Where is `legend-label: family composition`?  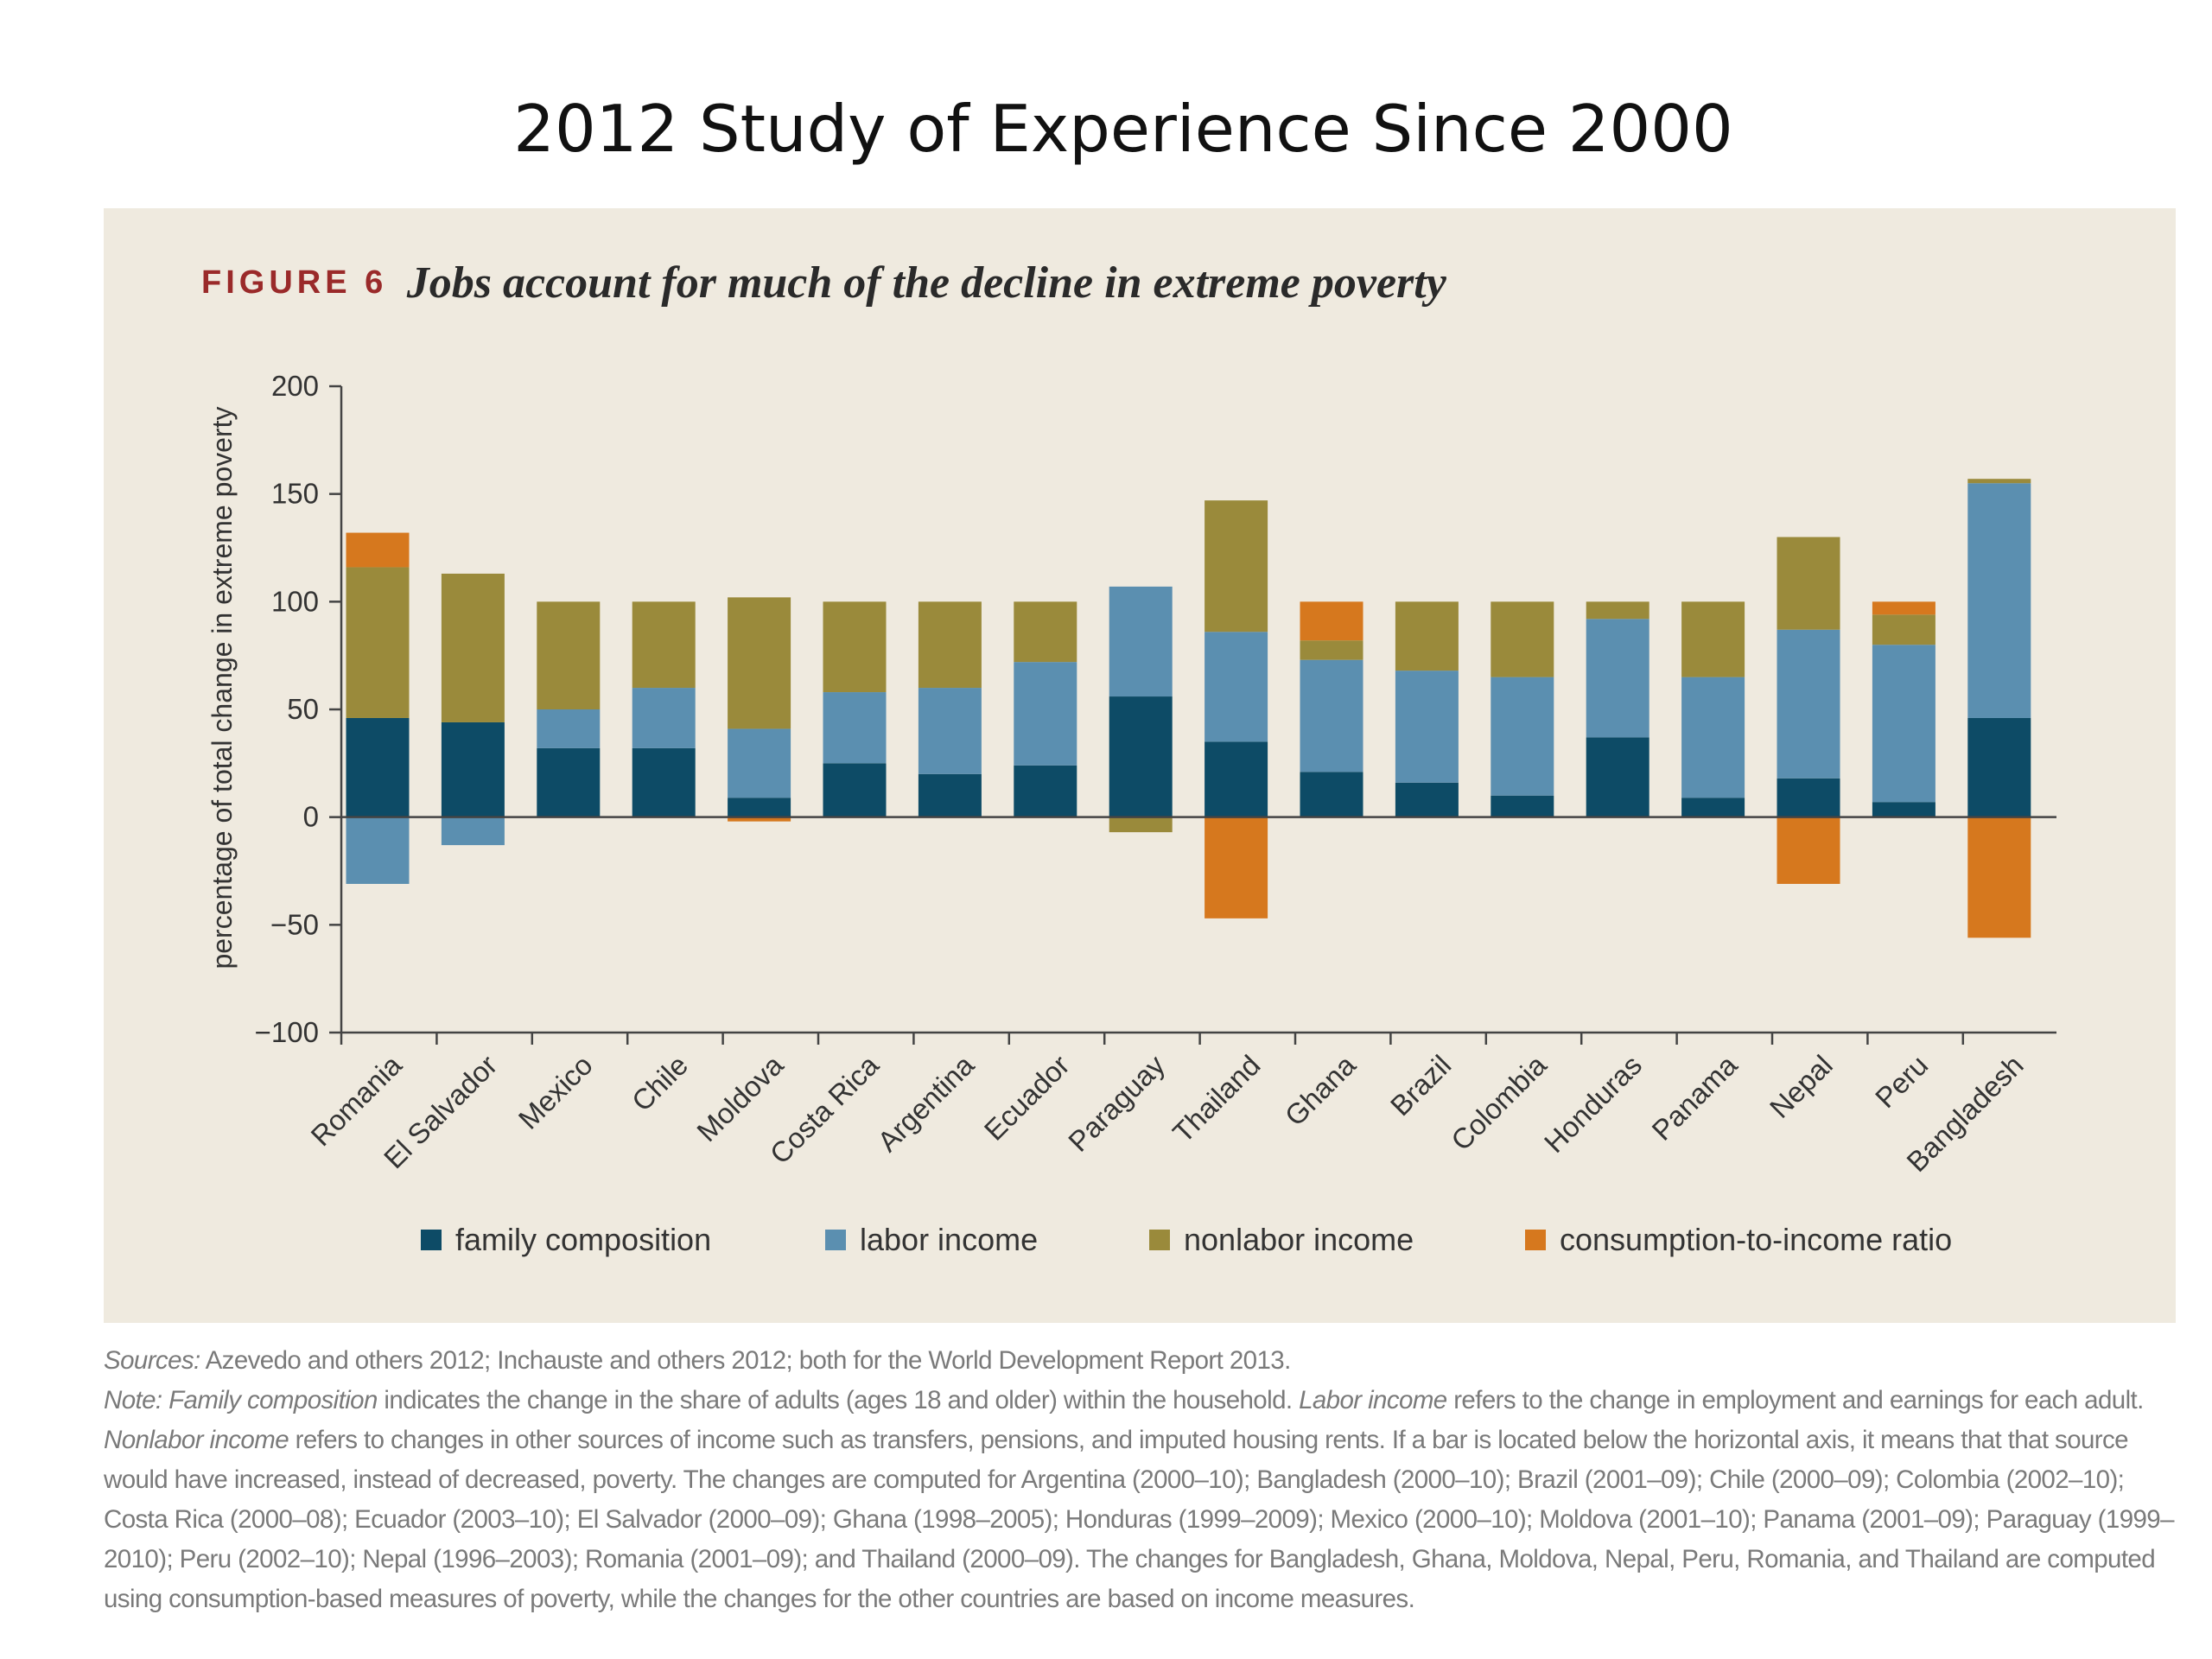 legend-label: family composition is located at coordinates (583, 1239).